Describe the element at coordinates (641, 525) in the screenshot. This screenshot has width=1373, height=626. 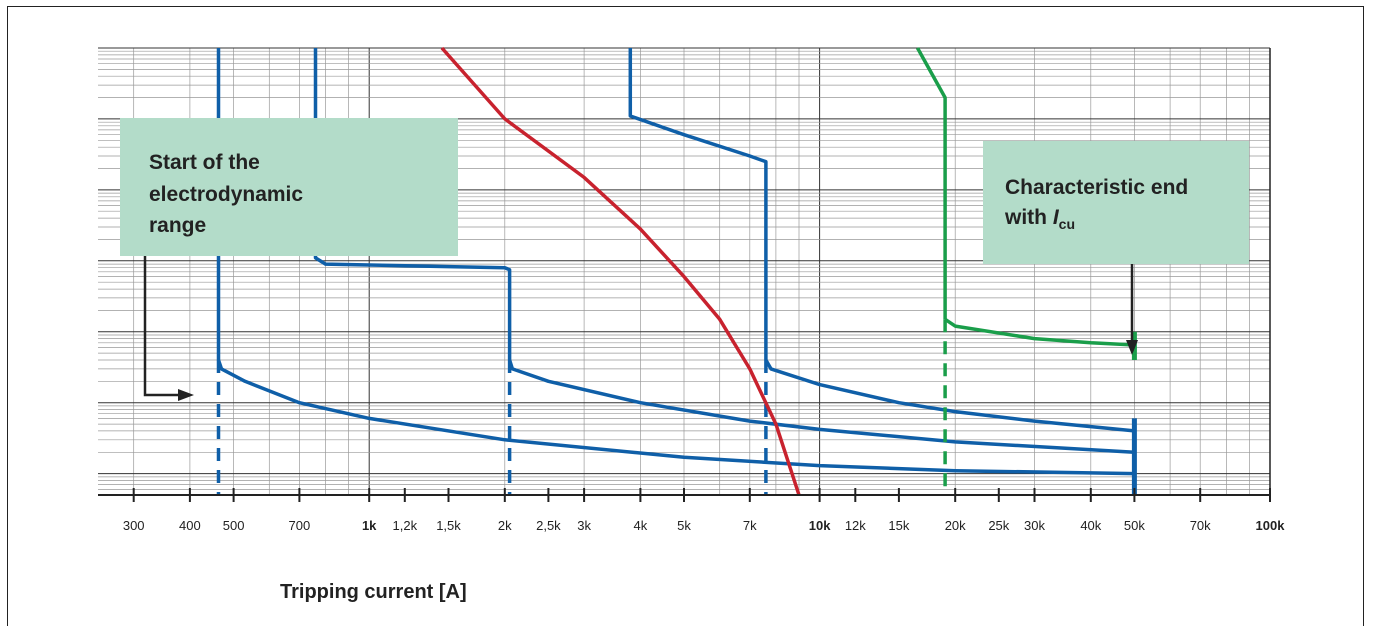
I see `x-tick-label: 4k` at that location.